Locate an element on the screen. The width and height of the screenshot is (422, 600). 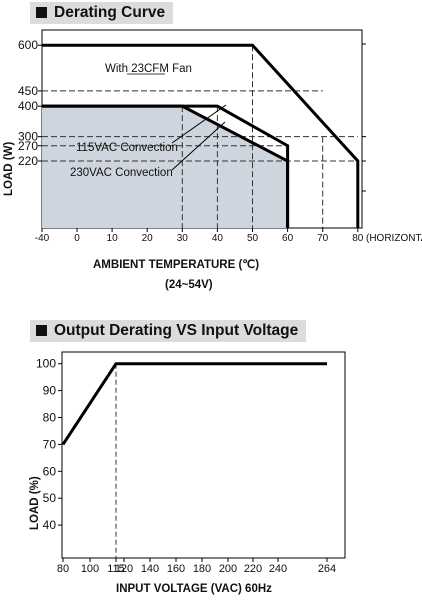
x-tick-label: 50 is located at coordinates (253, 238).